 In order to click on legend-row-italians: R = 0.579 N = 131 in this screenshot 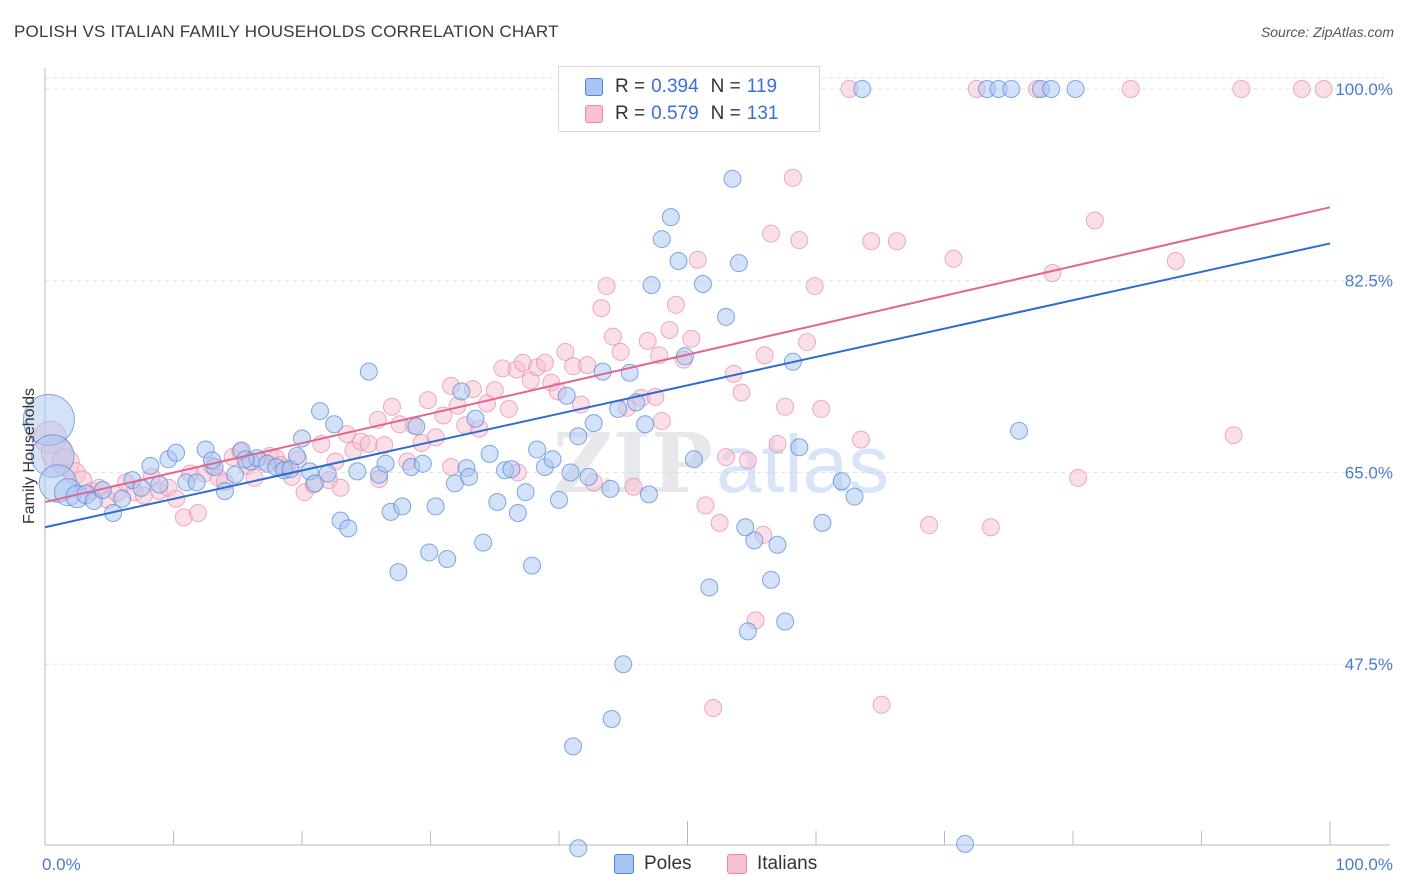, I will do `click(684, 114)`.